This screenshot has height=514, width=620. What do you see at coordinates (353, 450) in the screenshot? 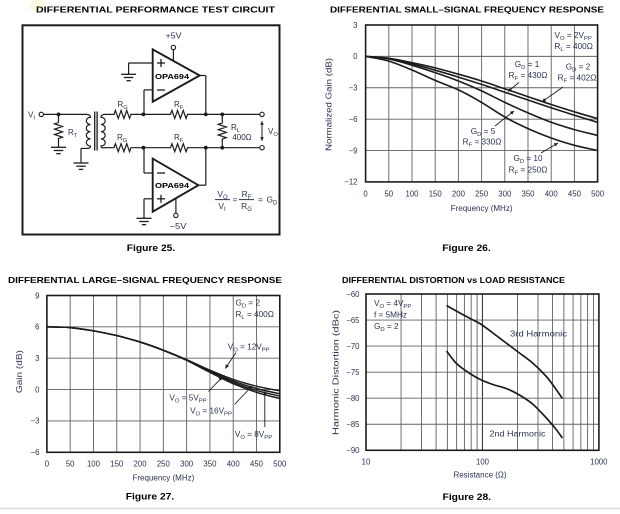
I see `svg-text: −90` at bounding box center [353, 450].